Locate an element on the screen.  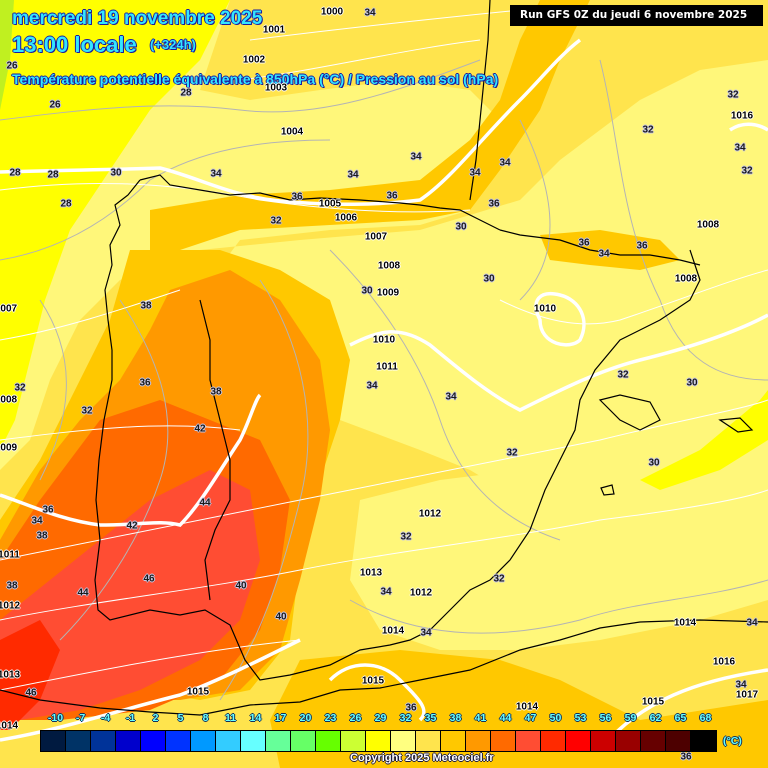
legend-tick: 23 is located at coordinates (330, 718).